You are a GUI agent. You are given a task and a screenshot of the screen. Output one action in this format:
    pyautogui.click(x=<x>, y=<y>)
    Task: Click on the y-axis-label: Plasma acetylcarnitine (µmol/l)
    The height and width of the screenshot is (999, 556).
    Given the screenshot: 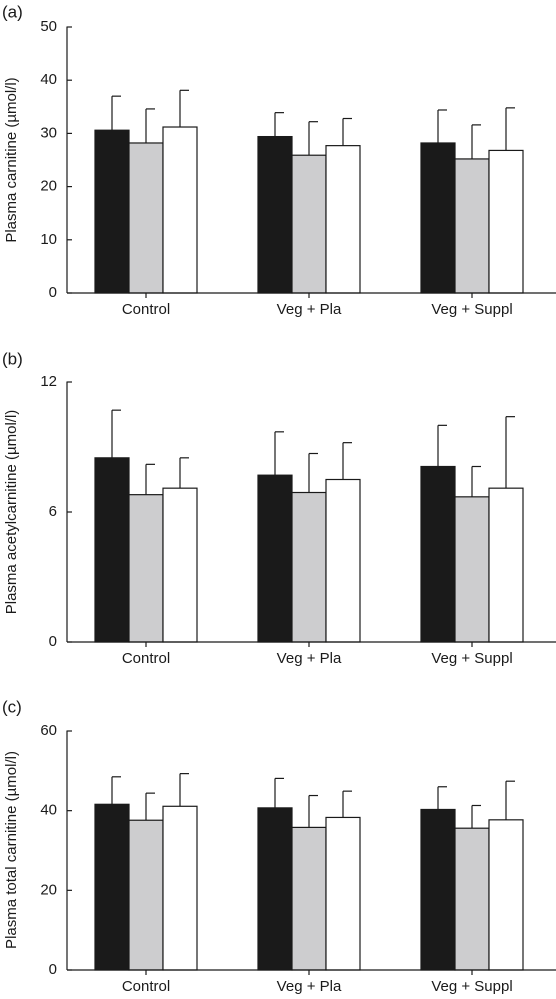 What is the action you would take?
    pyautogui.click(x=11, y=512)
    